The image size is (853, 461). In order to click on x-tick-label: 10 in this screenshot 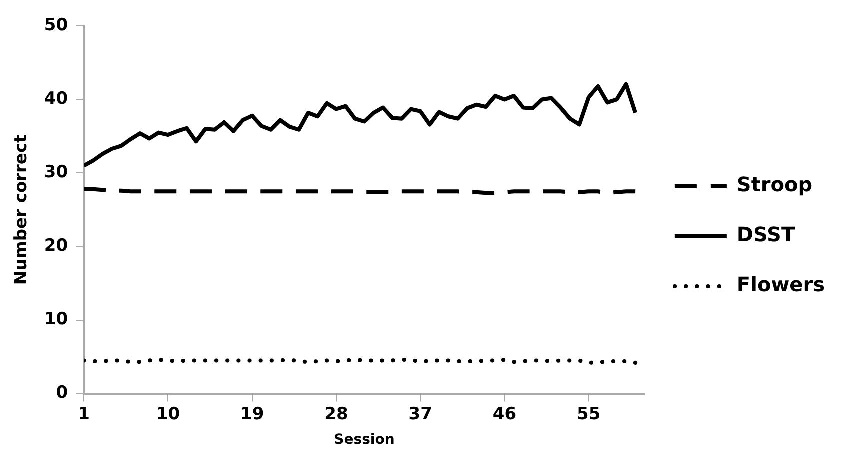, I will do `click(168, 414)`.